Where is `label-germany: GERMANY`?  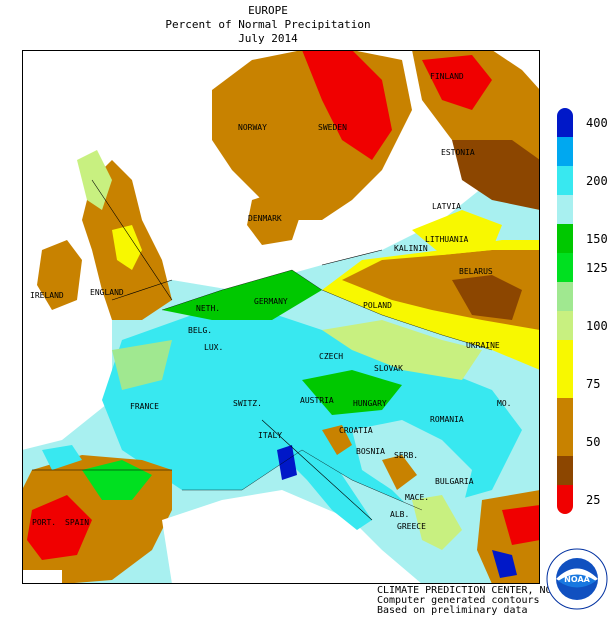 label-germany: GERMANY is located at coordinates (271, 301).